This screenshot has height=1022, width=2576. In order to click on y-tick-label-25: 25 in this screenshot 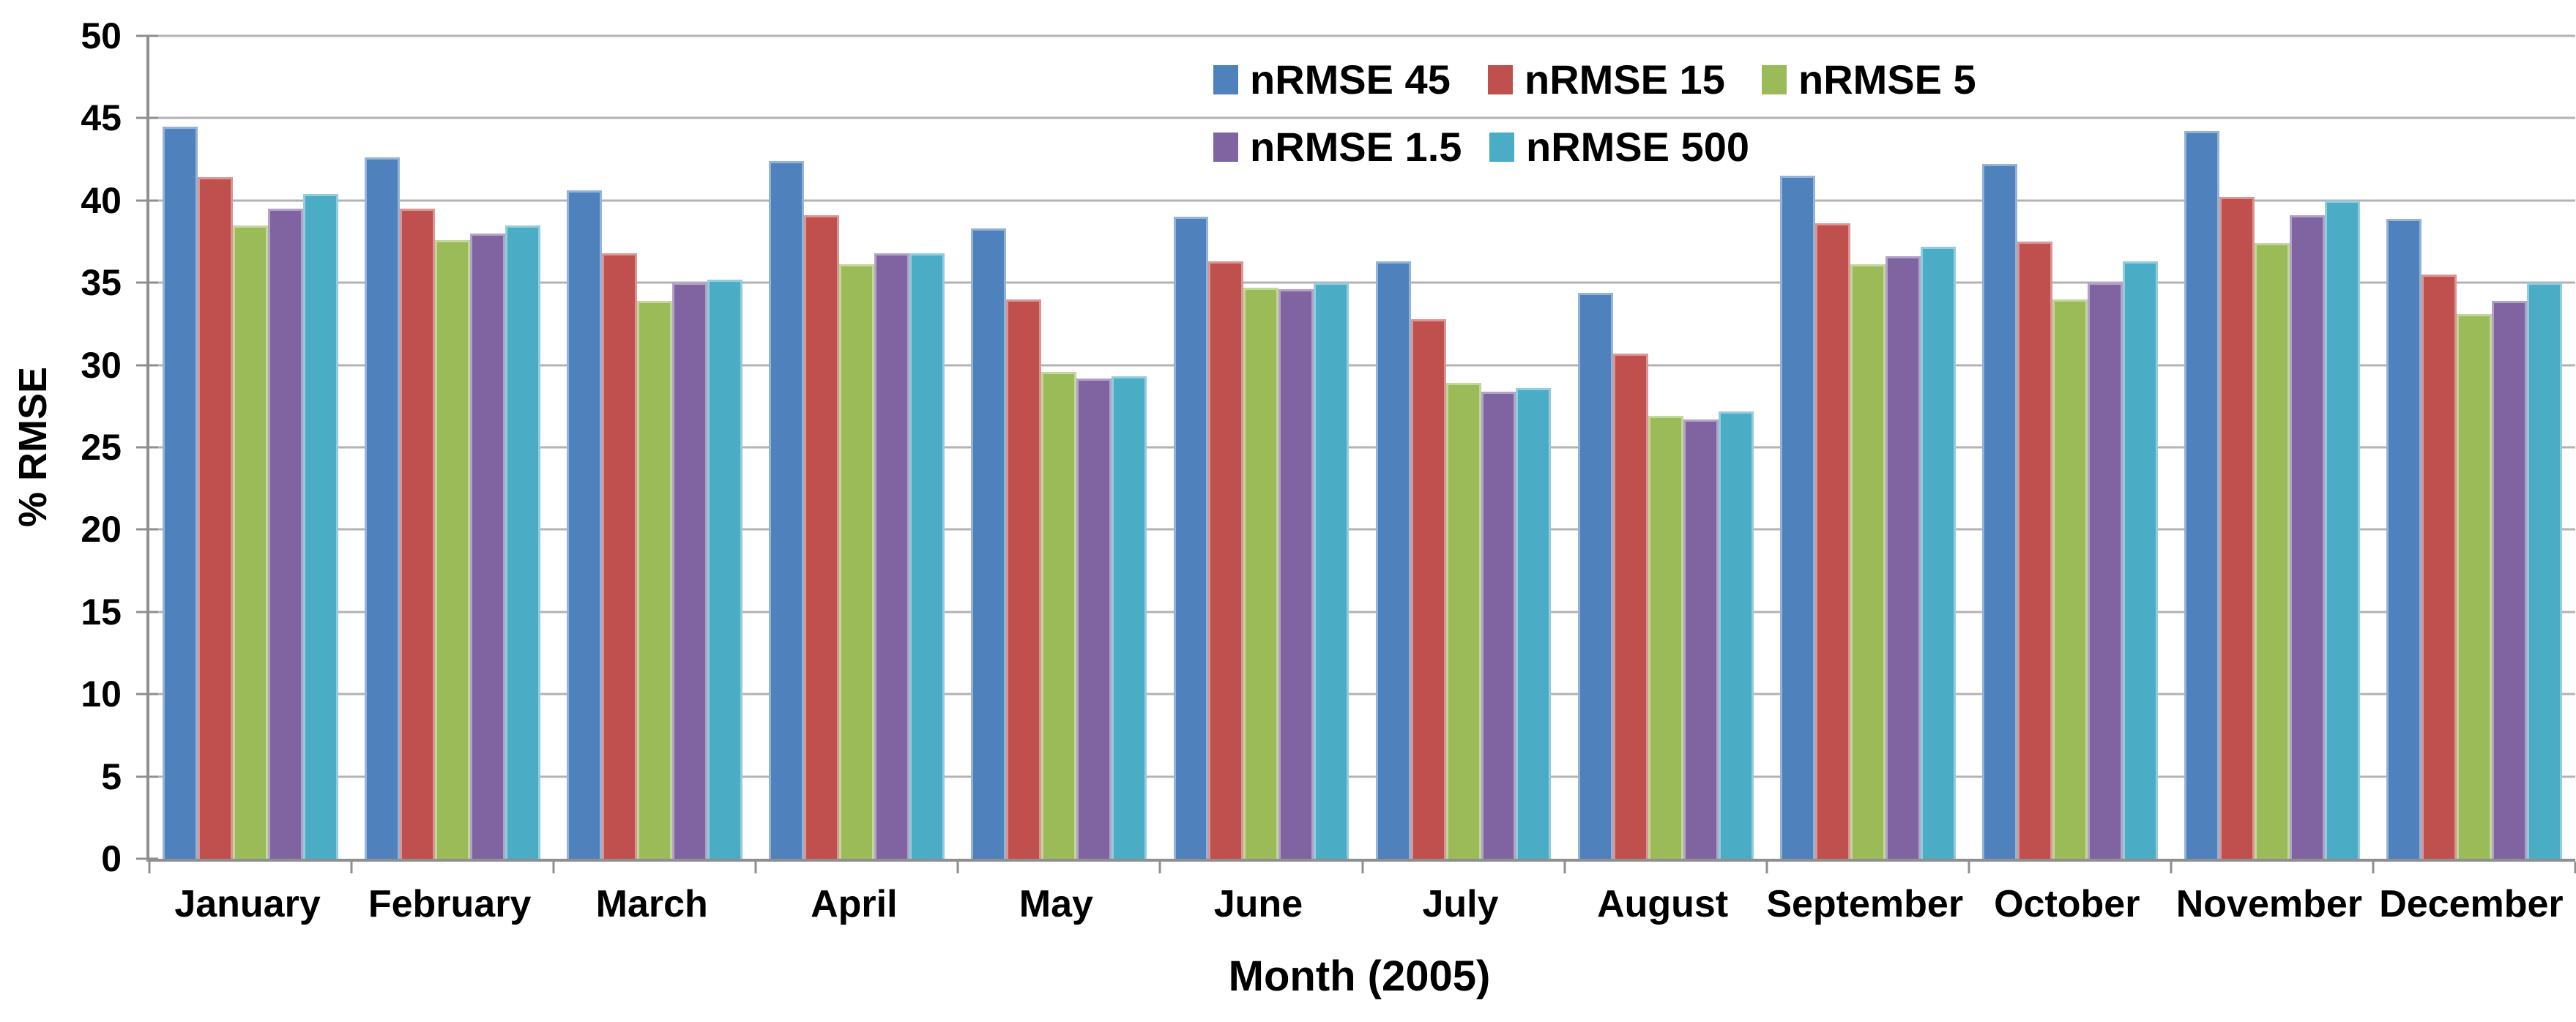, I will do `click(101, 447)`.